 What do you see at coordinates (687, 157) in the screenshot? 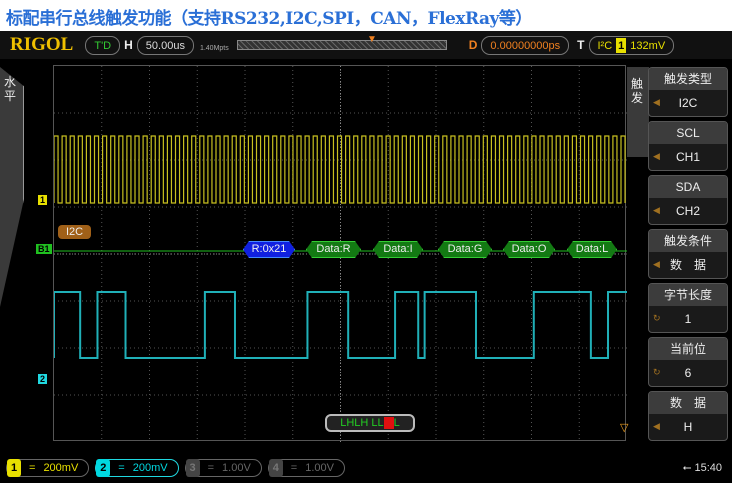
I see `menu-item-value: CH1` at bounding box center [687, 157].